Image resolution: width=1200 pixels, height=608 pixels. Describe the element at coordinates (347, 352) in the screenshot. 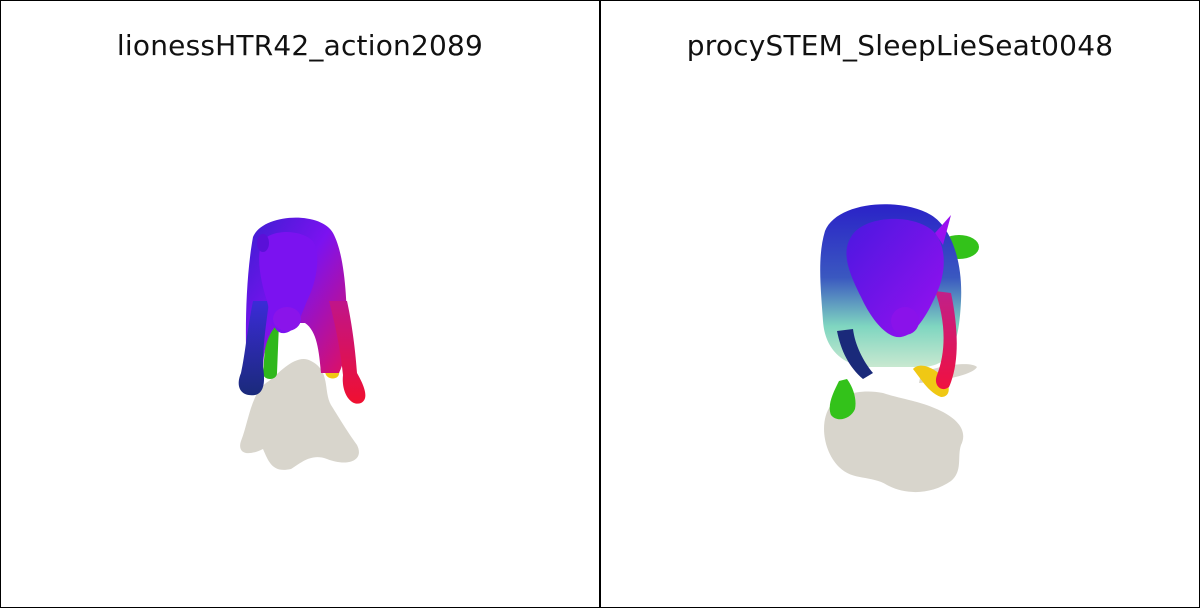

I see `lioness-front-right-leg` at that location.